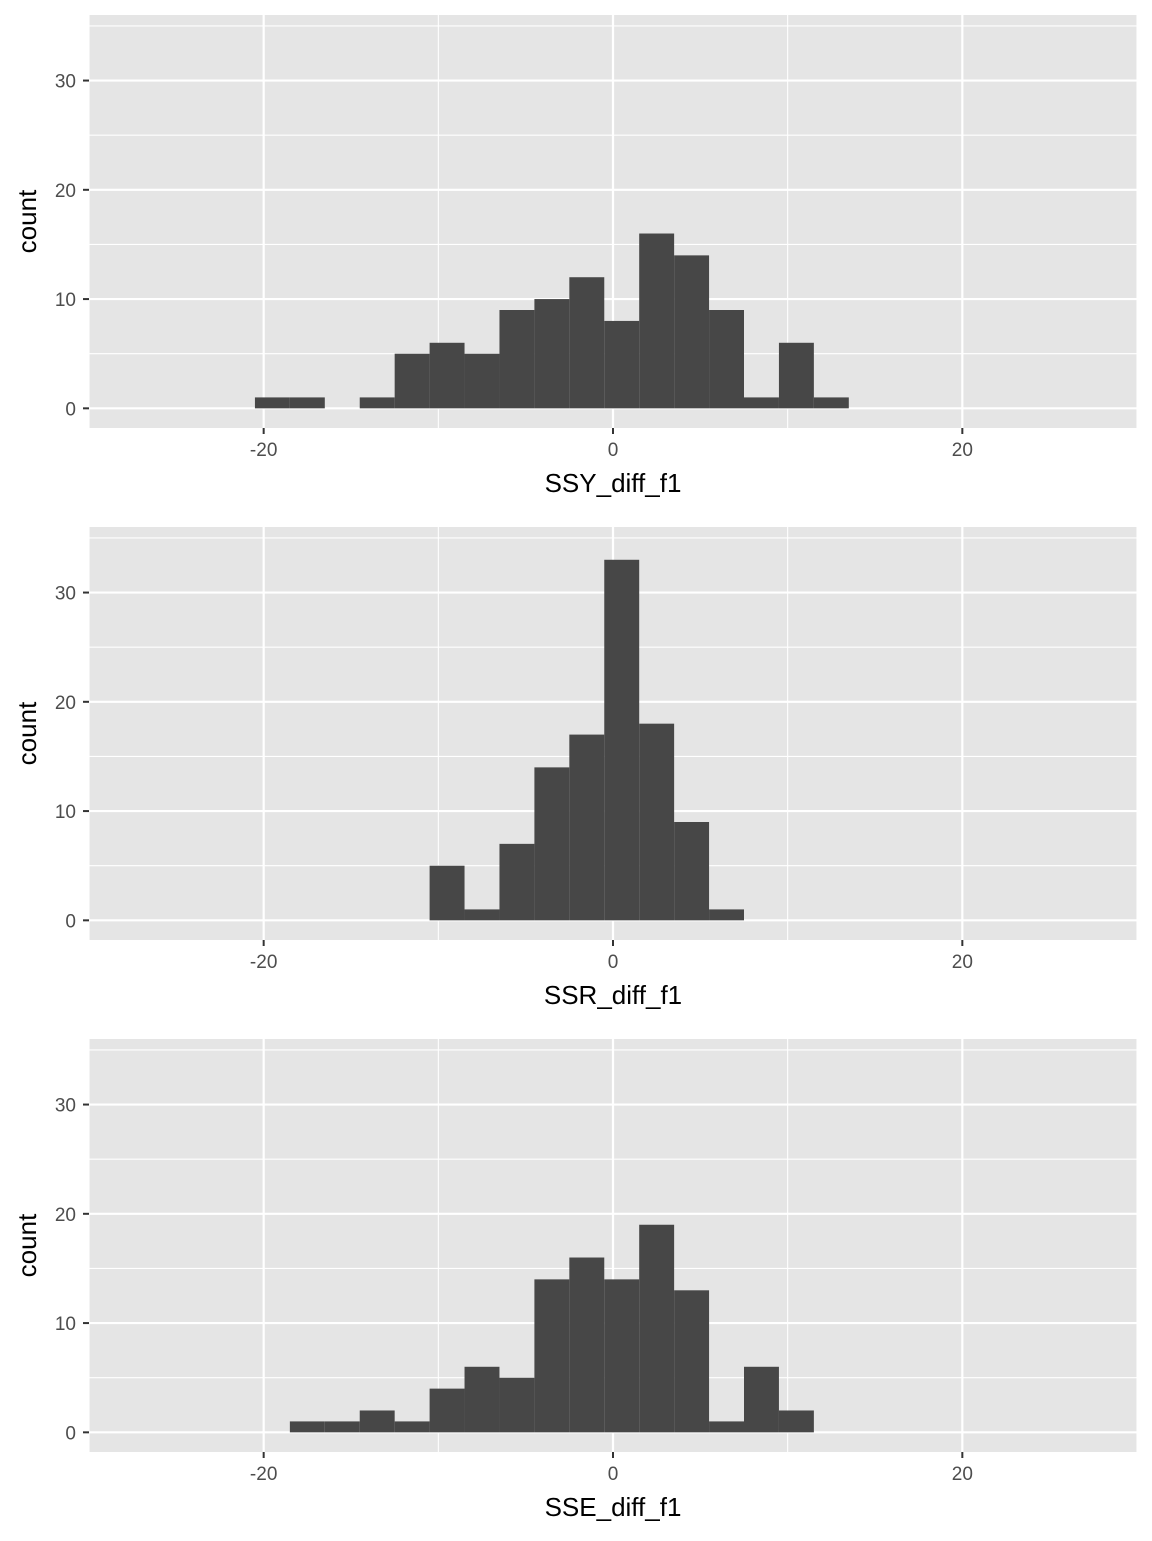  What do you see at coordinates (613, 1507) in the screenshot?
I see `x-axis-title: SSE_diff_f1` at bounding box center [613, 1507].